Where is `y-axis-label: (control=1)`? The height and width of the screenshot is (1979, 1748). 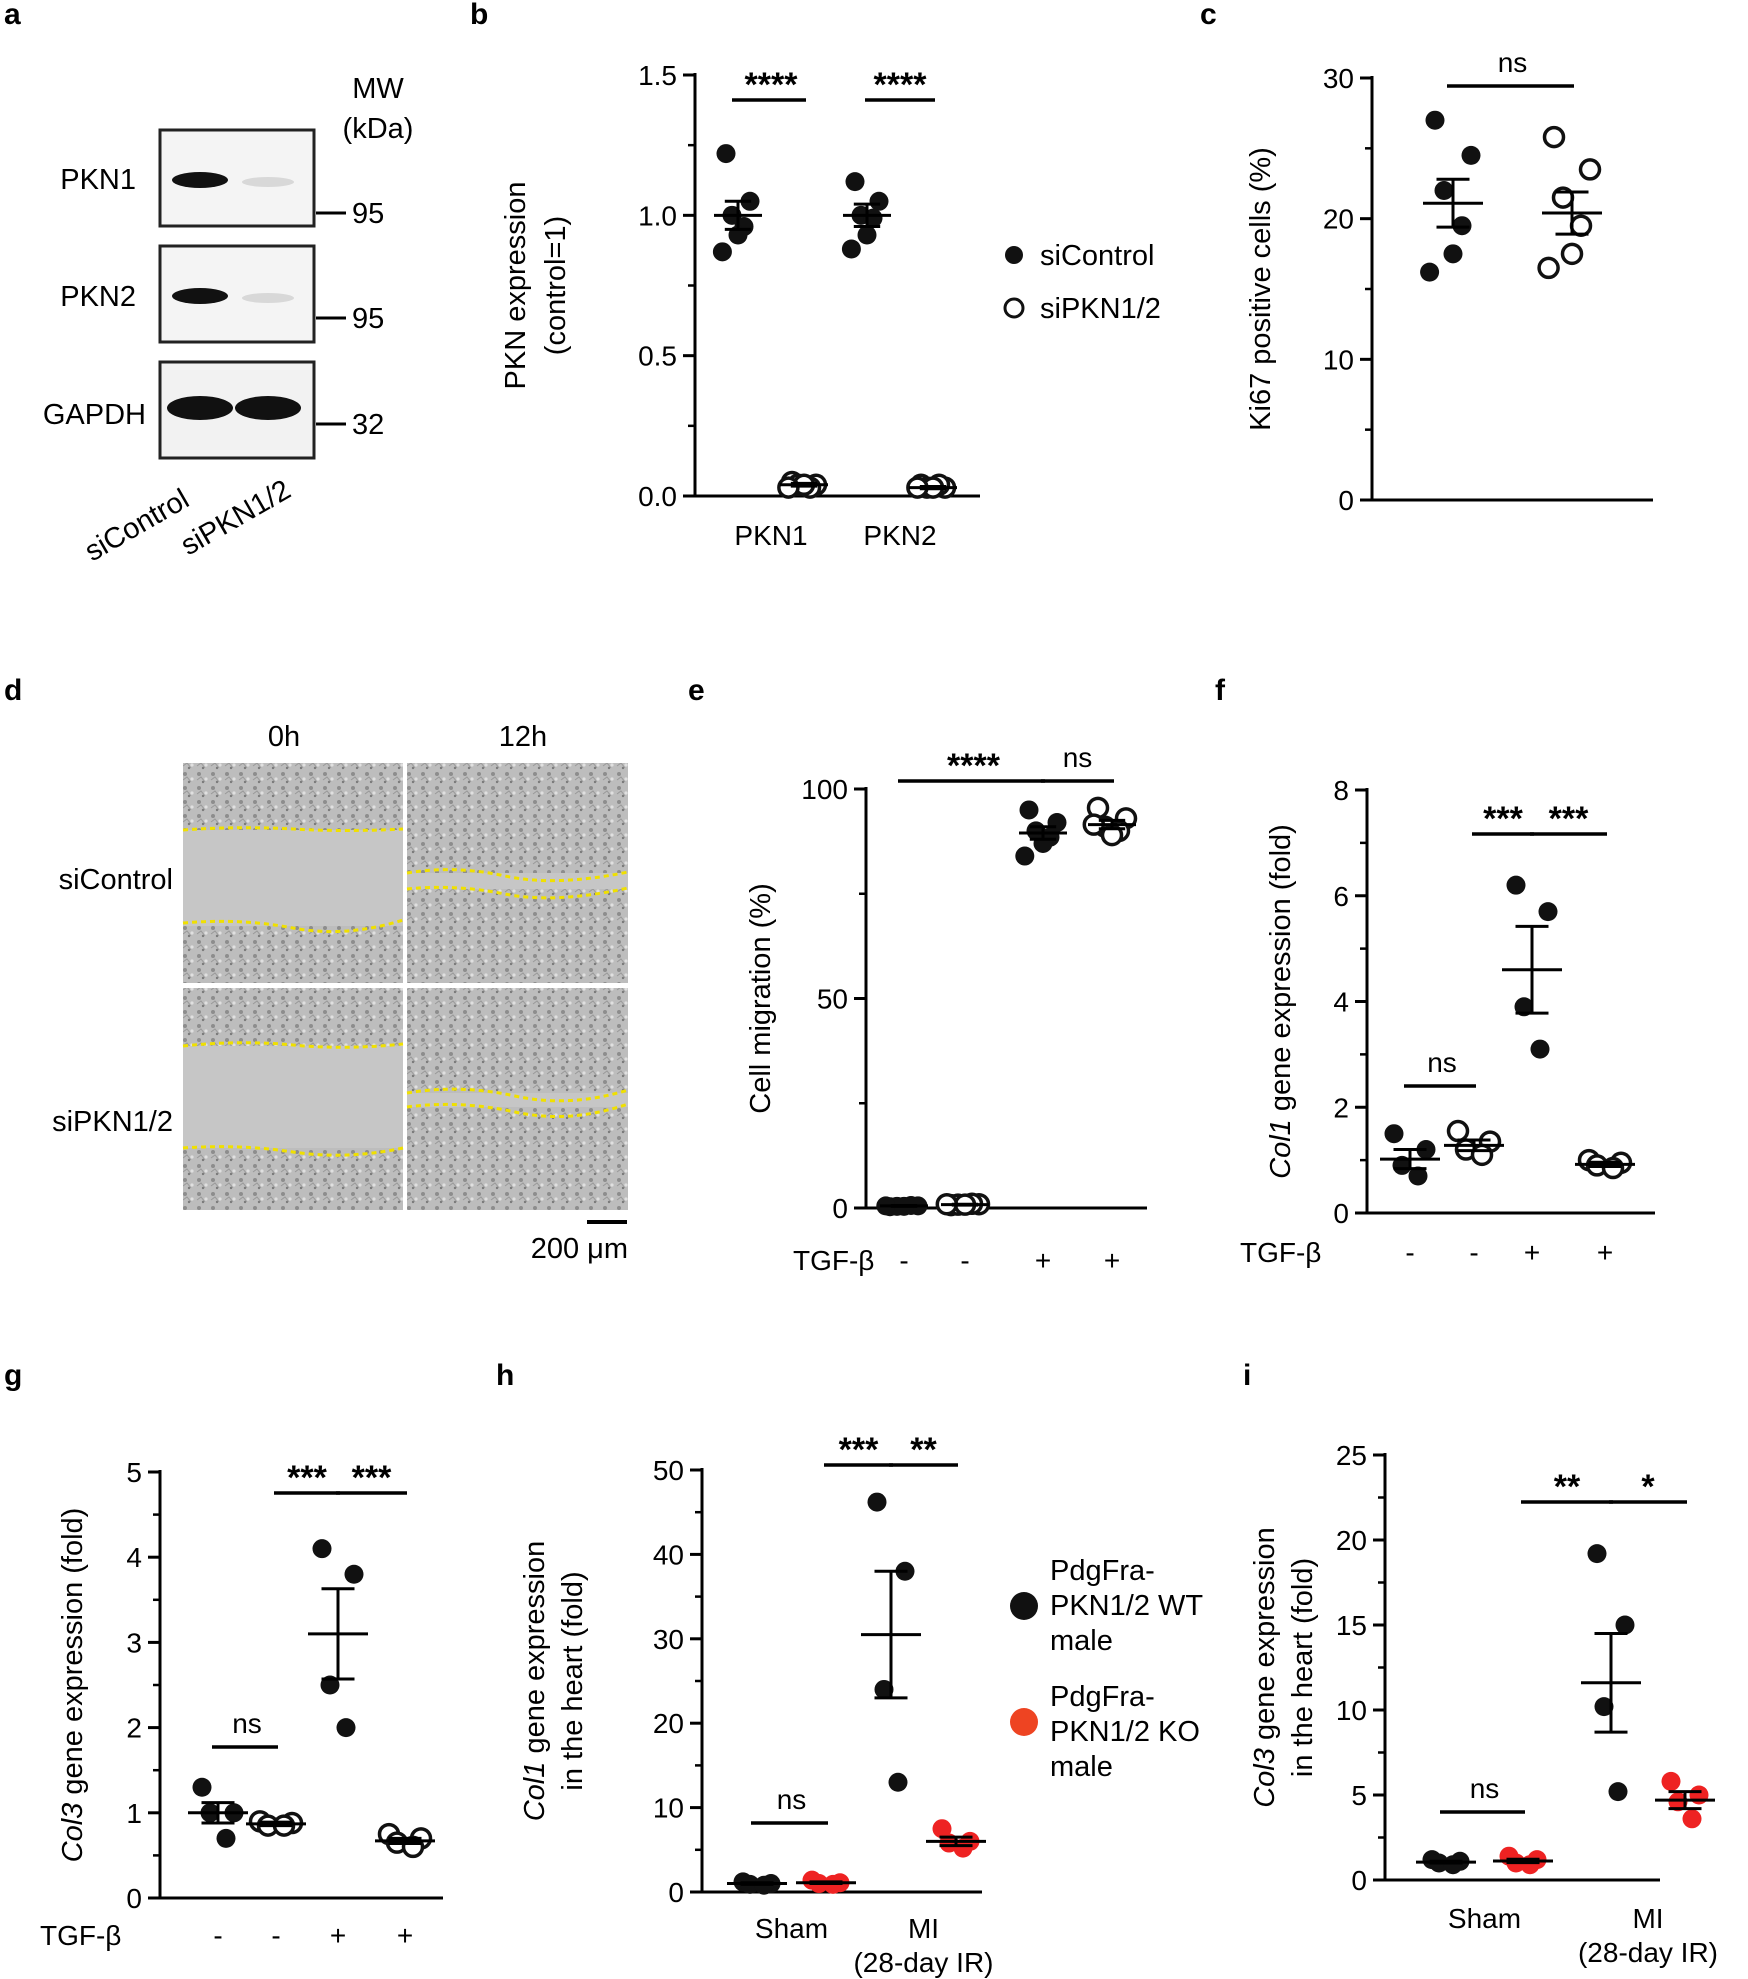 y-axis-label: (control=1) is located at coordinates (556, 285).